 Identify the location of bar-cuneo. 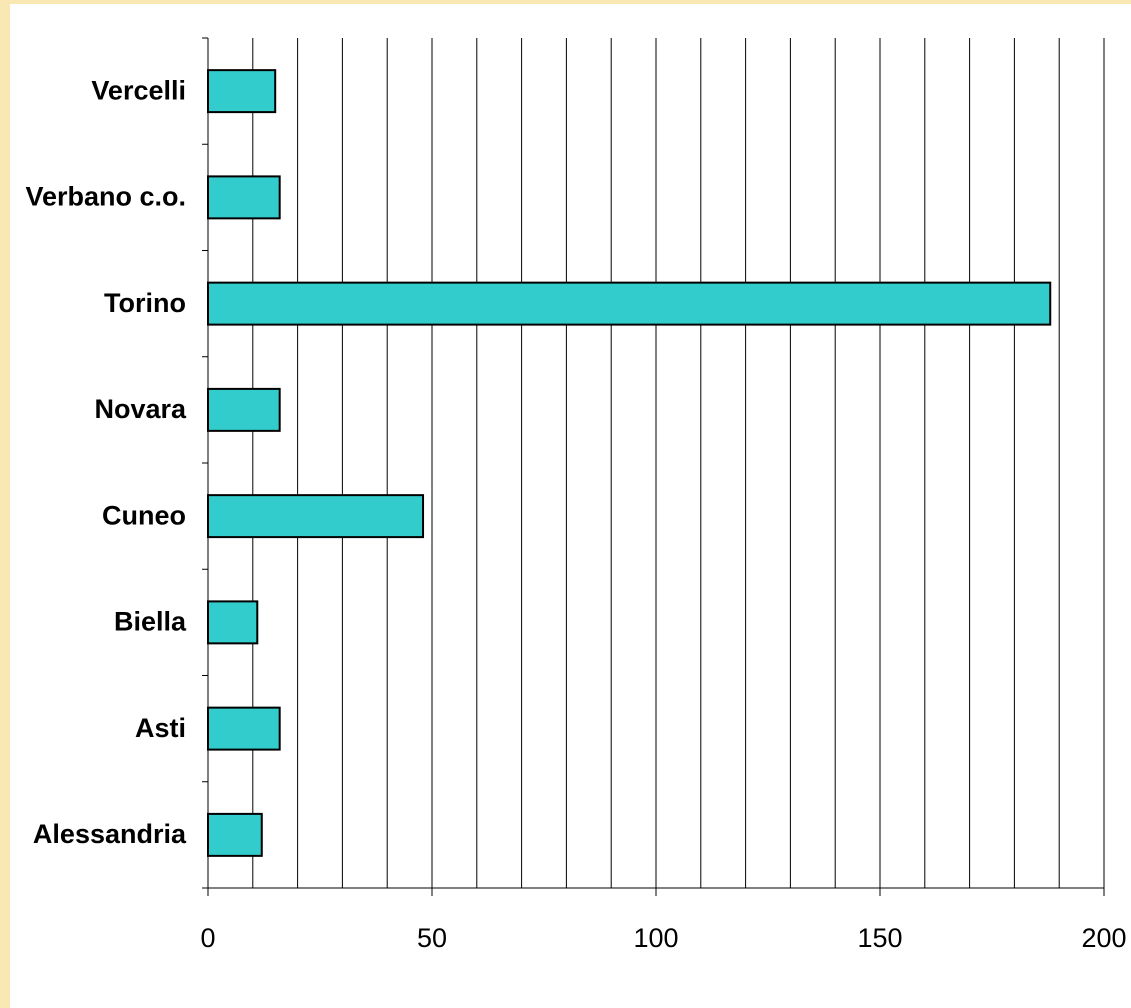
(316, 516).